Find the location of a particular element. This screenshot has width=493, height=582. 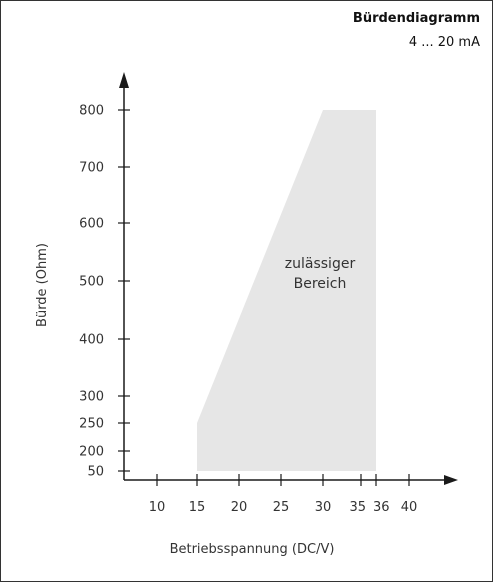

chart-title: Bürdendiagramm is located at coordinates (416, 18).